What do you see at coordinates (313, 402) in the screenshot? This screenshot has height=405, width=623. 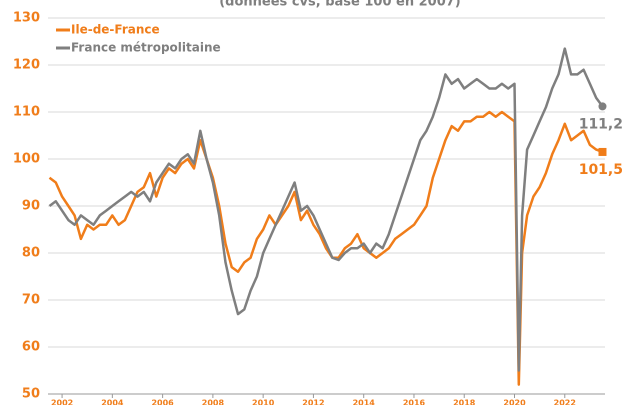 I see `x-tick-label: 2012` at bounding box center [313, 402].